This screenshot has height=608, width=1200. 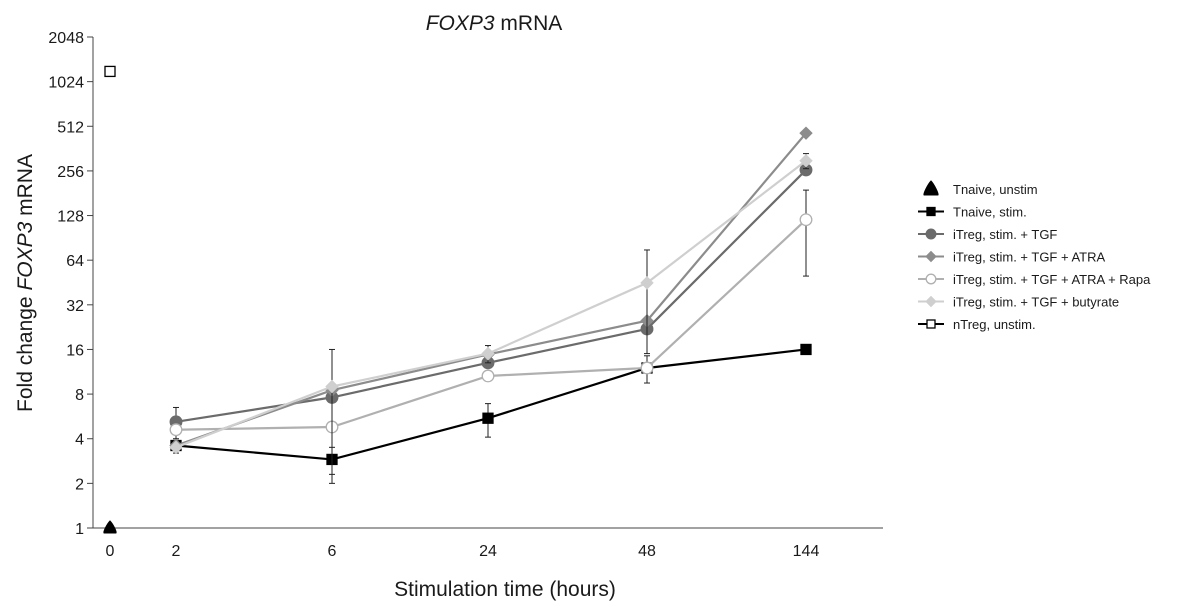 I want to click on y-tick-label: 2, so click(x=79, y=484).